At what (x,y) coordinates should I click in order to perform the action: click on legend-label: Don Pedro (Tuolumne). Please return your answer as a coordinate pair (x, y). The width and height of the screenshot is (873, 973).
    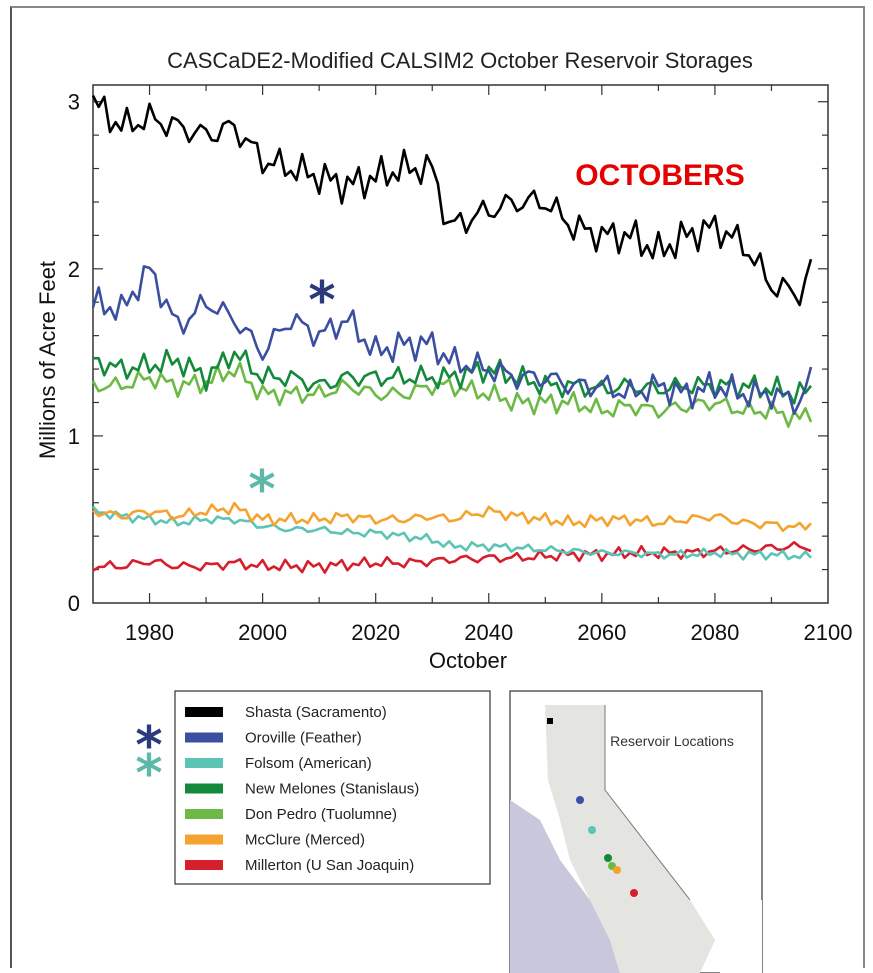
    Looking at the image, I should click on (321, 814).